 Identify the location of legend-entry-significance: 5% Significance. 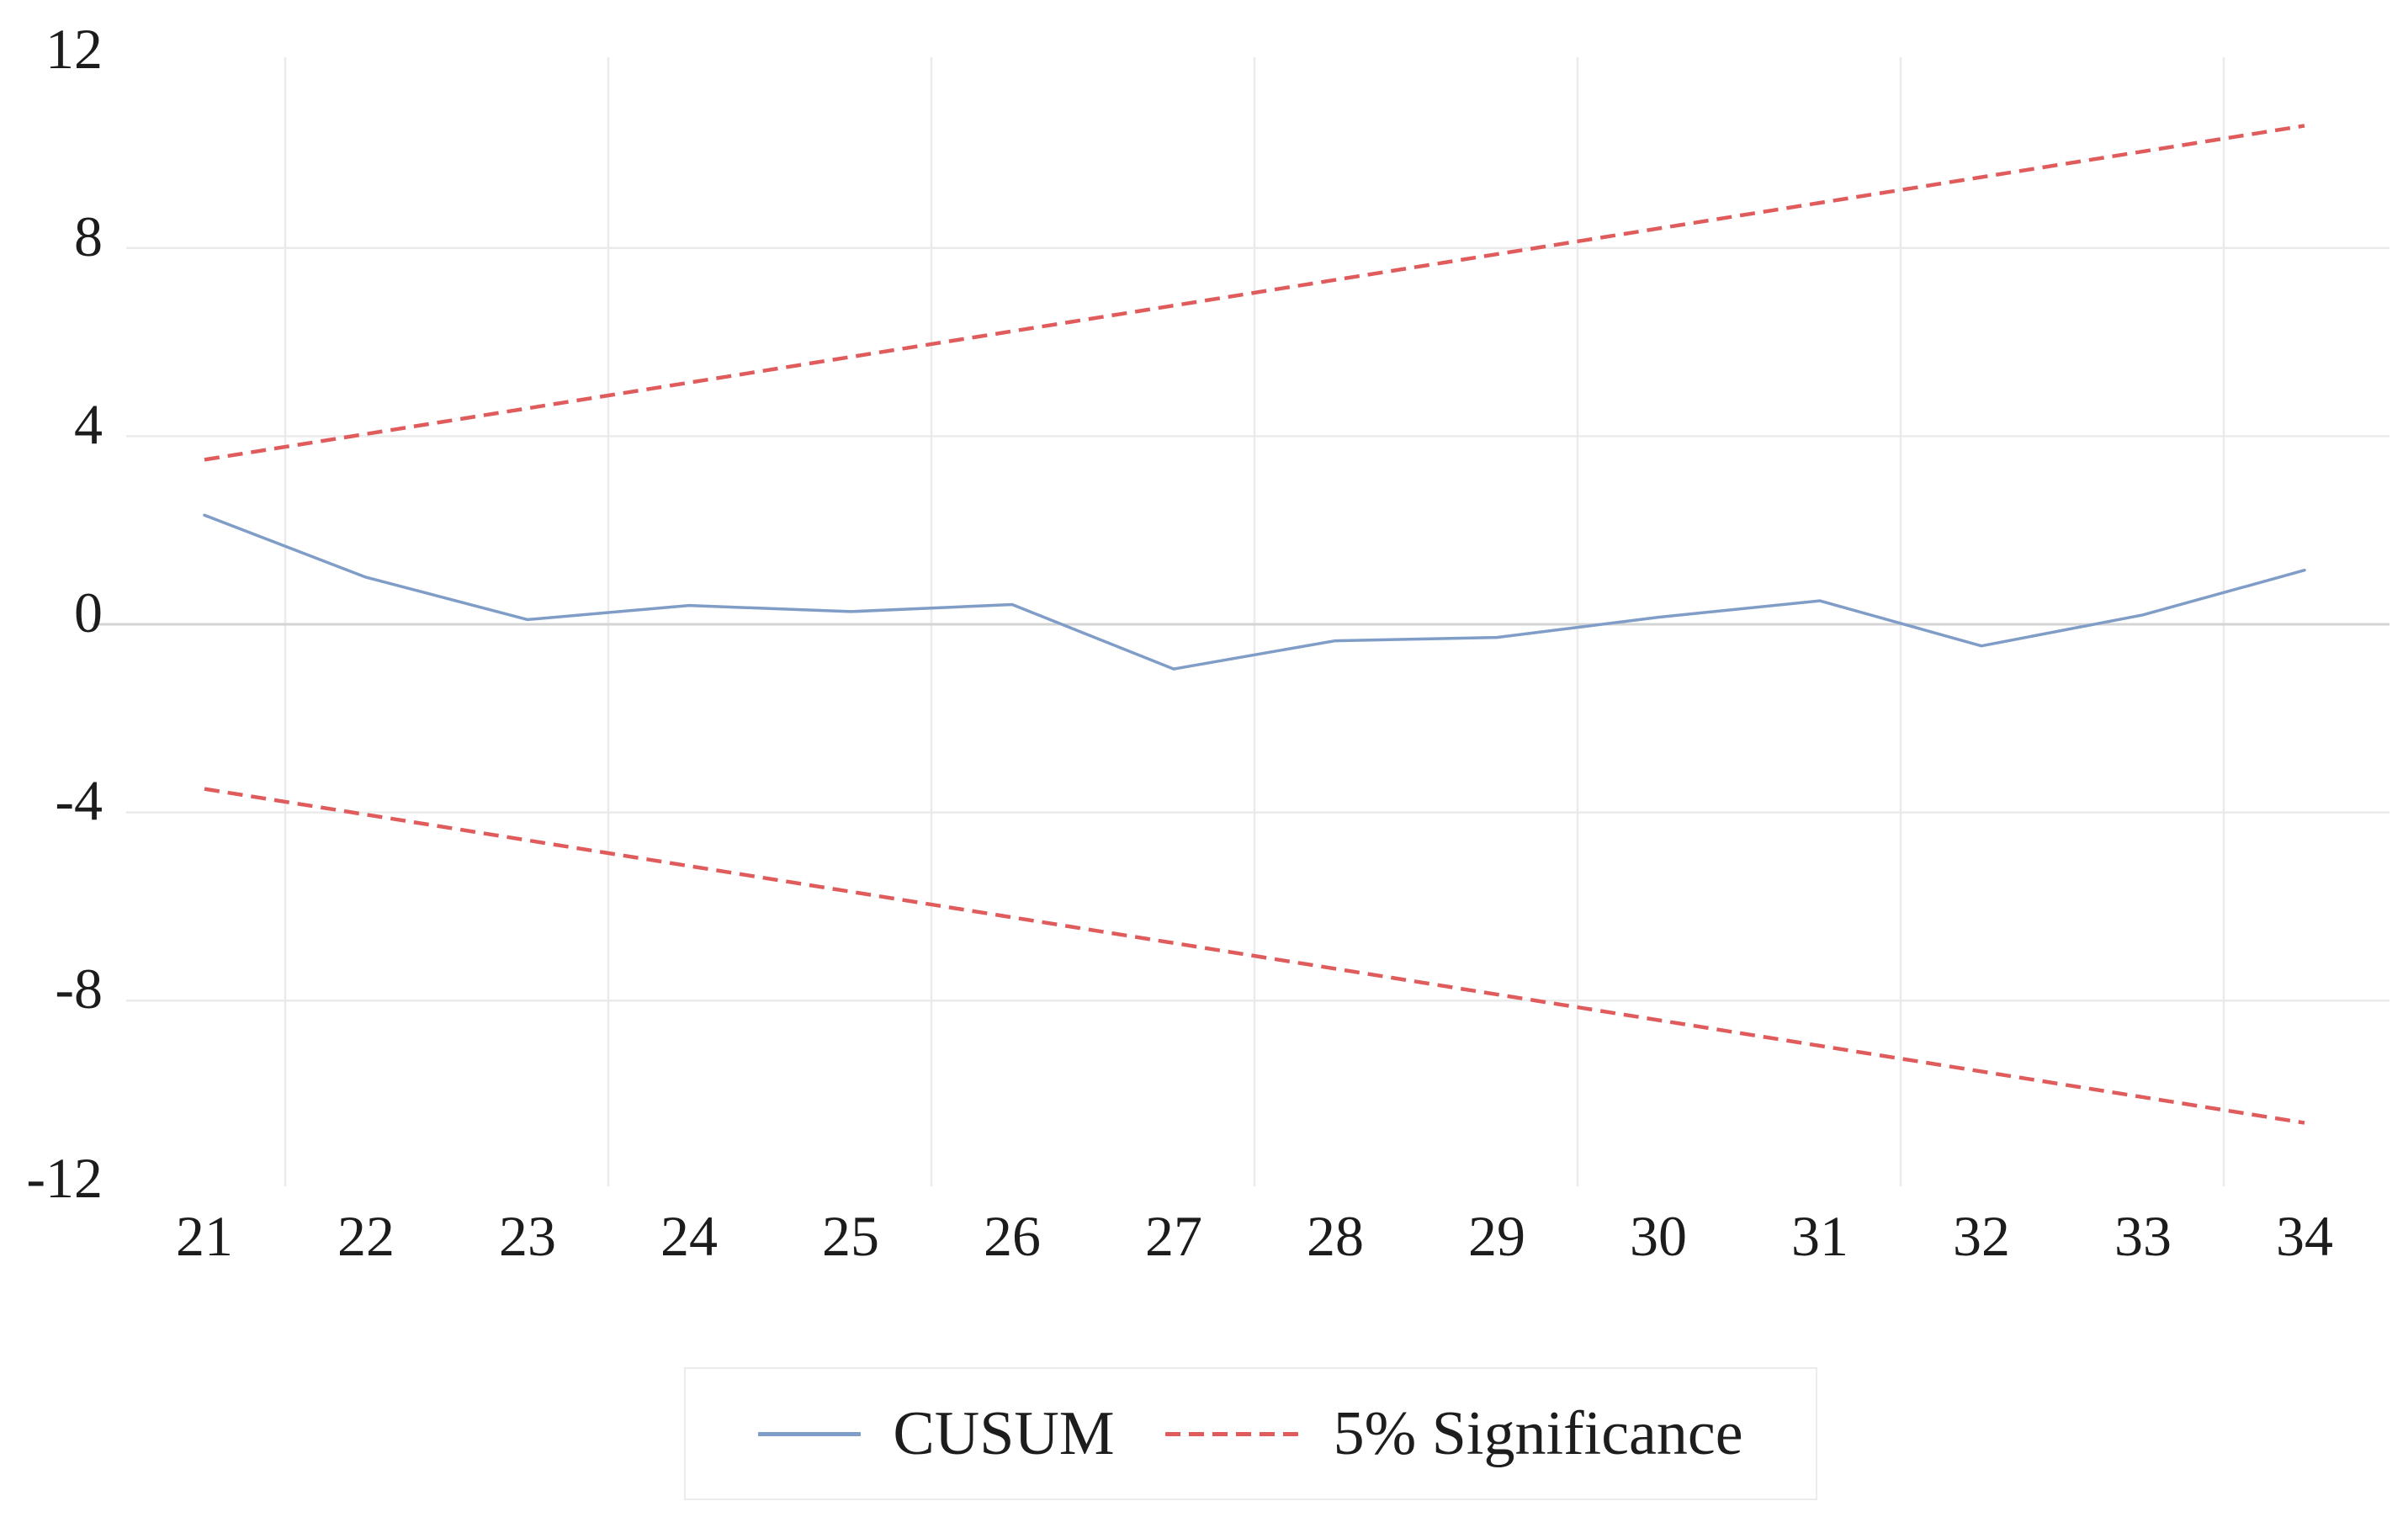
(1429, 1434).